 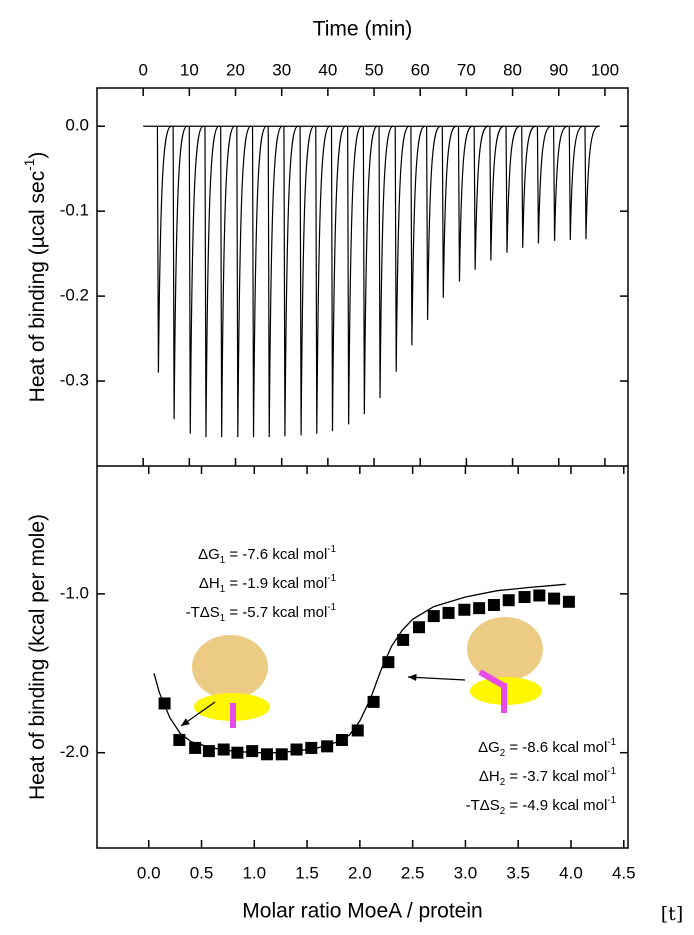 What do you see at coordinates (74, 592) in the screenshot?
I see `y-tick-label: -1.0` at bounding box center [74, 592].